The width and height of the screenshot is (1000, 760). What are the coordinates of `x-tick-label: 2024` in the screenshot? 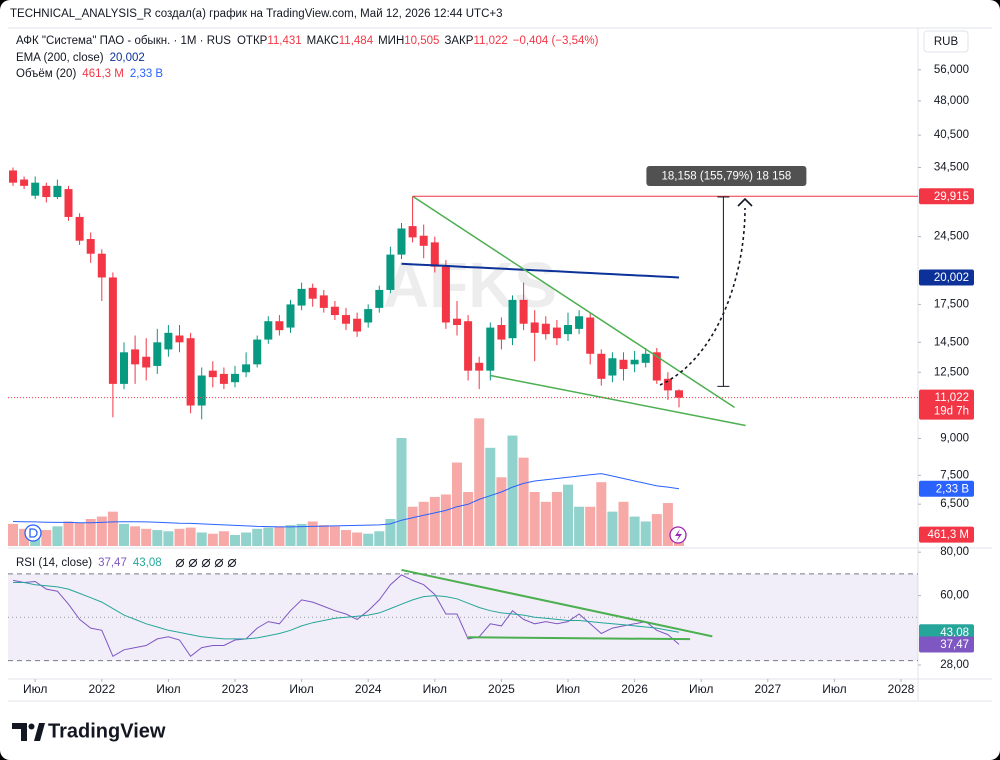 It's located at (368, 689).